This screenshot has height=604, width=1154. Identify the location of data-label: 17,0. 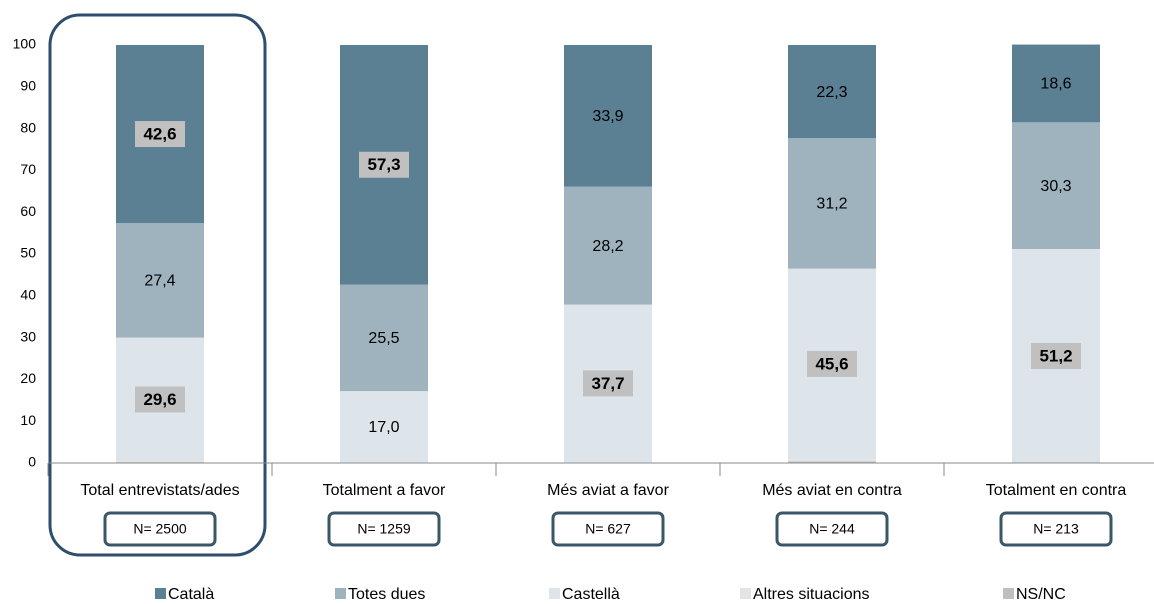
(383, 427).